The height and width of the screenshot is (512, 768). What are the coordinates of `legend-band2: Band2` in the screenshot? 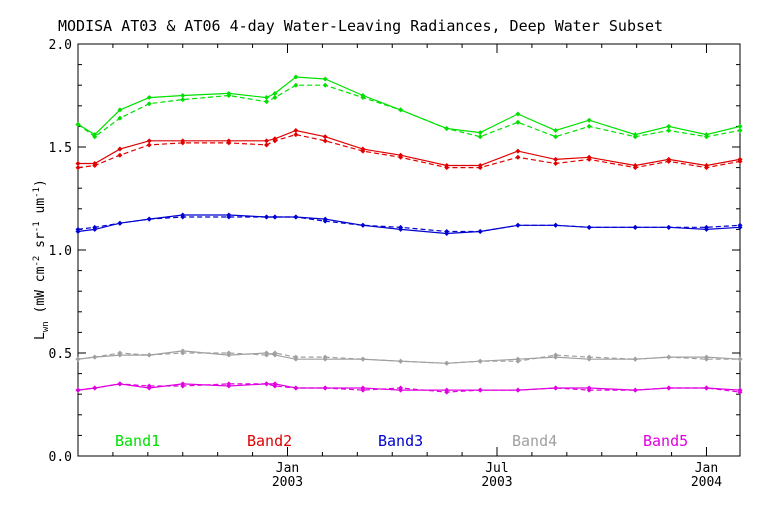 It's located at (269, 441).